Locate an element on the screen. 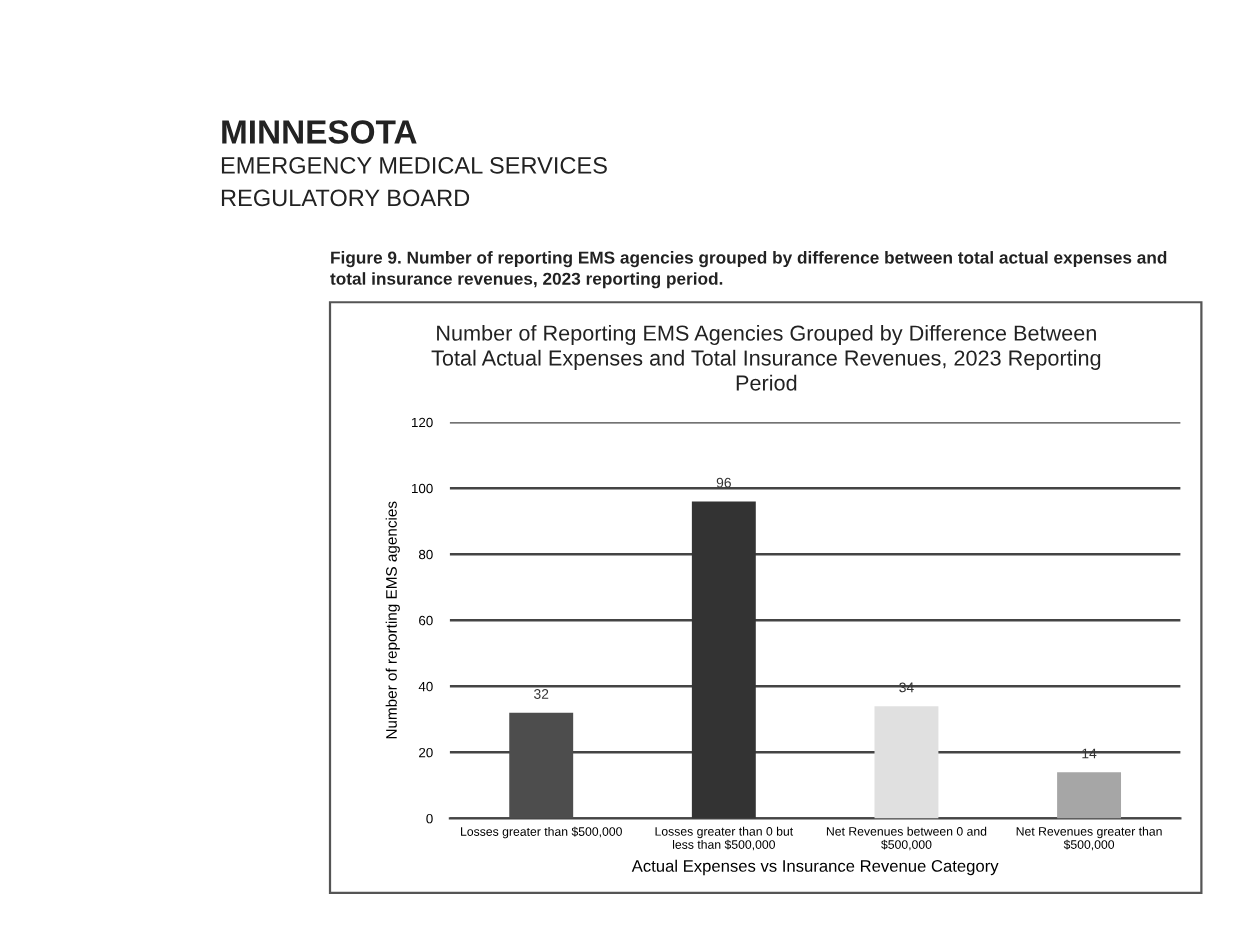  chart-title: Number of Reporting EMS Agencies Grouped by Difference Between Total Actual Expenses and Total Insurance Revenues, 2023 Reporting Period is located at coordinates (766, 357).